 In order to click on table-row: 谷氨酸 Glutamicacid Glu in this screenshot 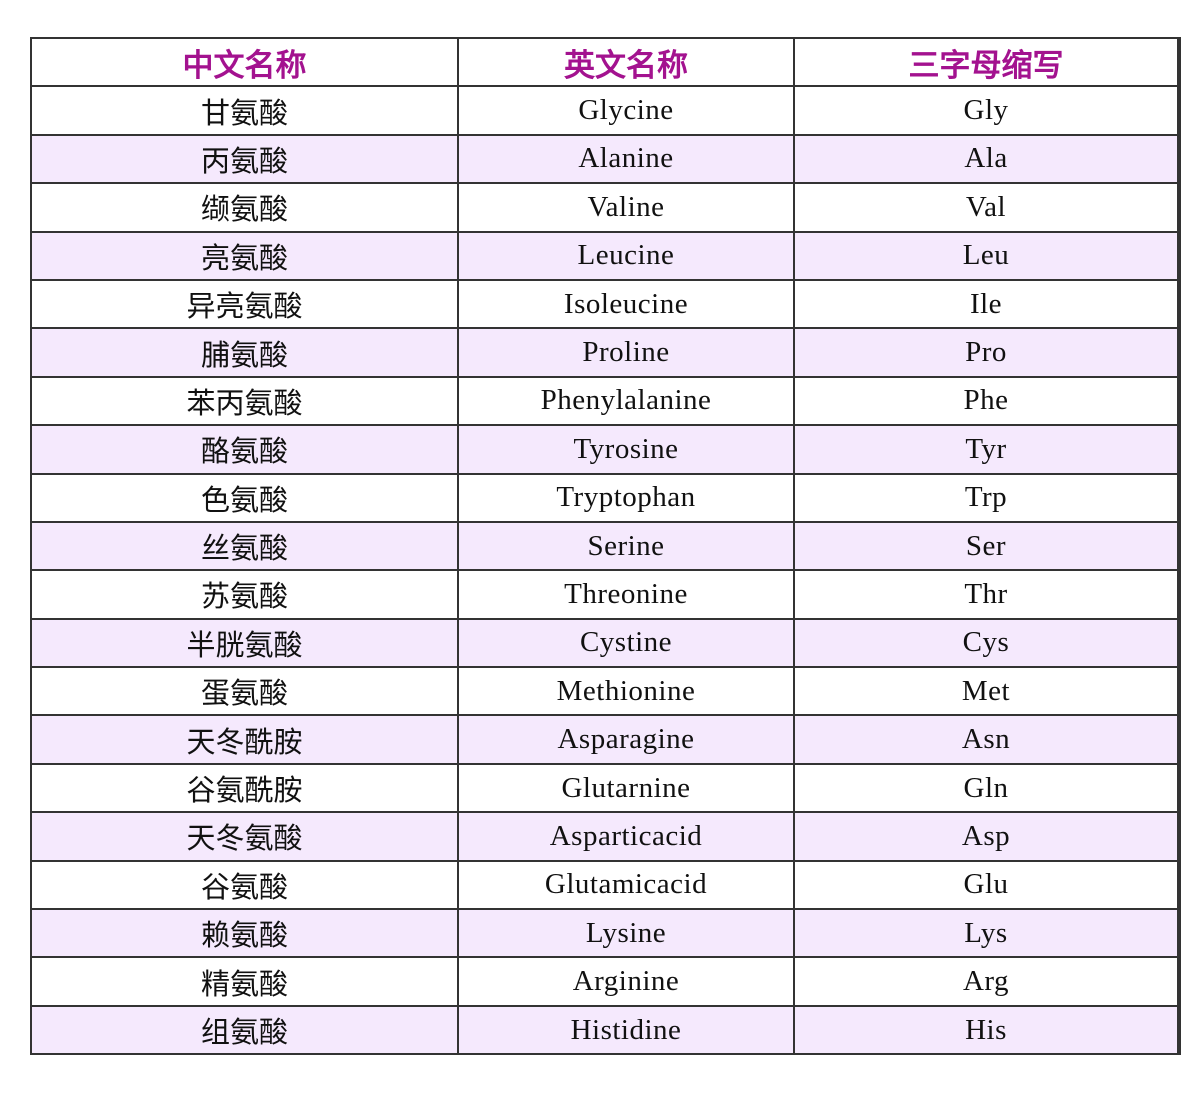, I will do `click(605, 885)`.